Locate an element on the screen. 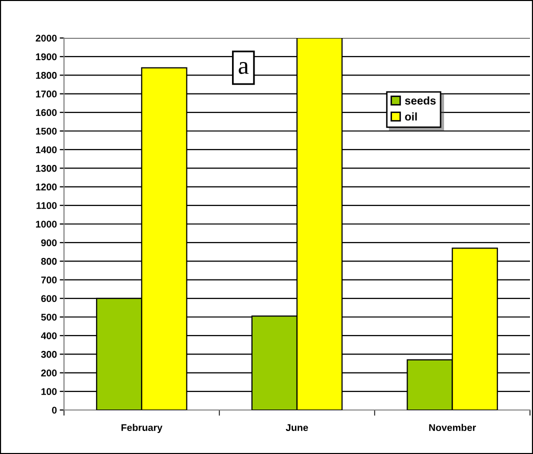 This screenshot has width=533, height=454. y-tick-label: 800 is located at coordinates (49, 261).